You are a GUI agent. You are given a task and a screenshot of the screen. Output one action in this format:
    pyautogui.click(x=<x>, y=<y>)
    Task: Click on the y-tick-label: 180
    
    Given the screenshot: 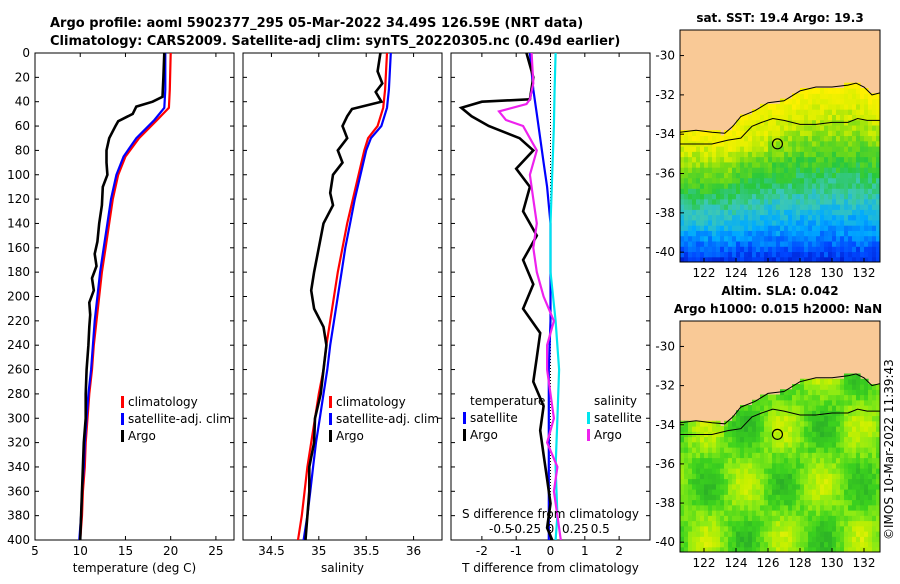 What is the action you would take?
    pyautogui.click(x=18, y=272)
    